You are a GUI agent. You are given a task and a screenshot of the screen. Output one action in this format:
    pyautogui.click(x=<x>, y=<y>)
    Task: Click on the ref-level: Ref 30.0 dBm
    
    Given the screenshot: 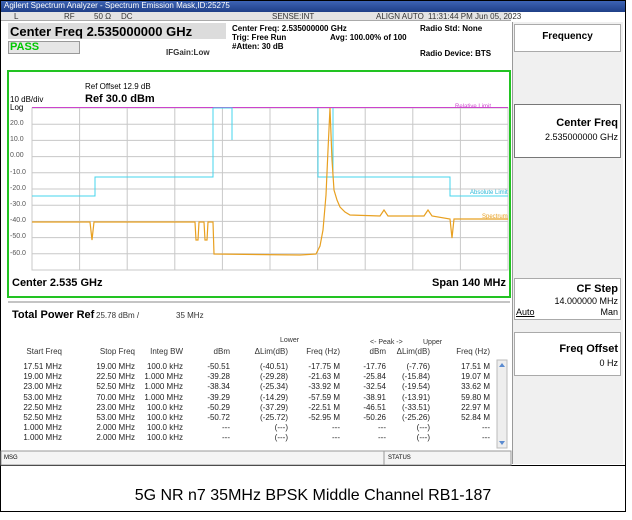 What is the action you would take?
    pyautogui.click(x=120, y=99)
    